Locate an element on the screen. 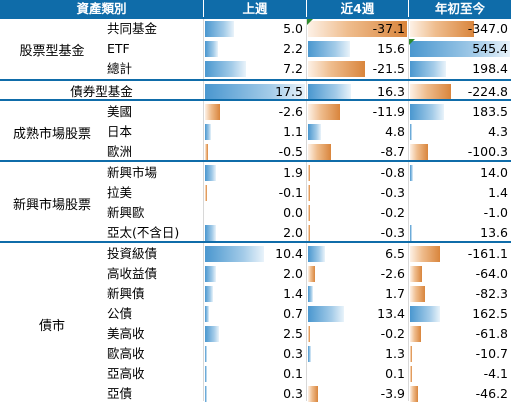  value-cell-ytd: 4.3 is located at coordinates (460, 132).